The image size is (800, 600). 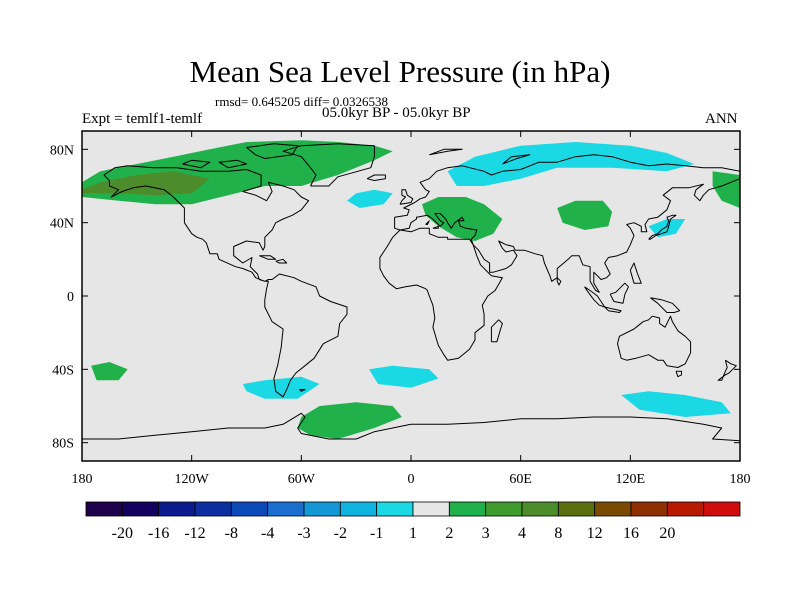 I want to click on colorbar-label: 16, so click(x=631, y=533).